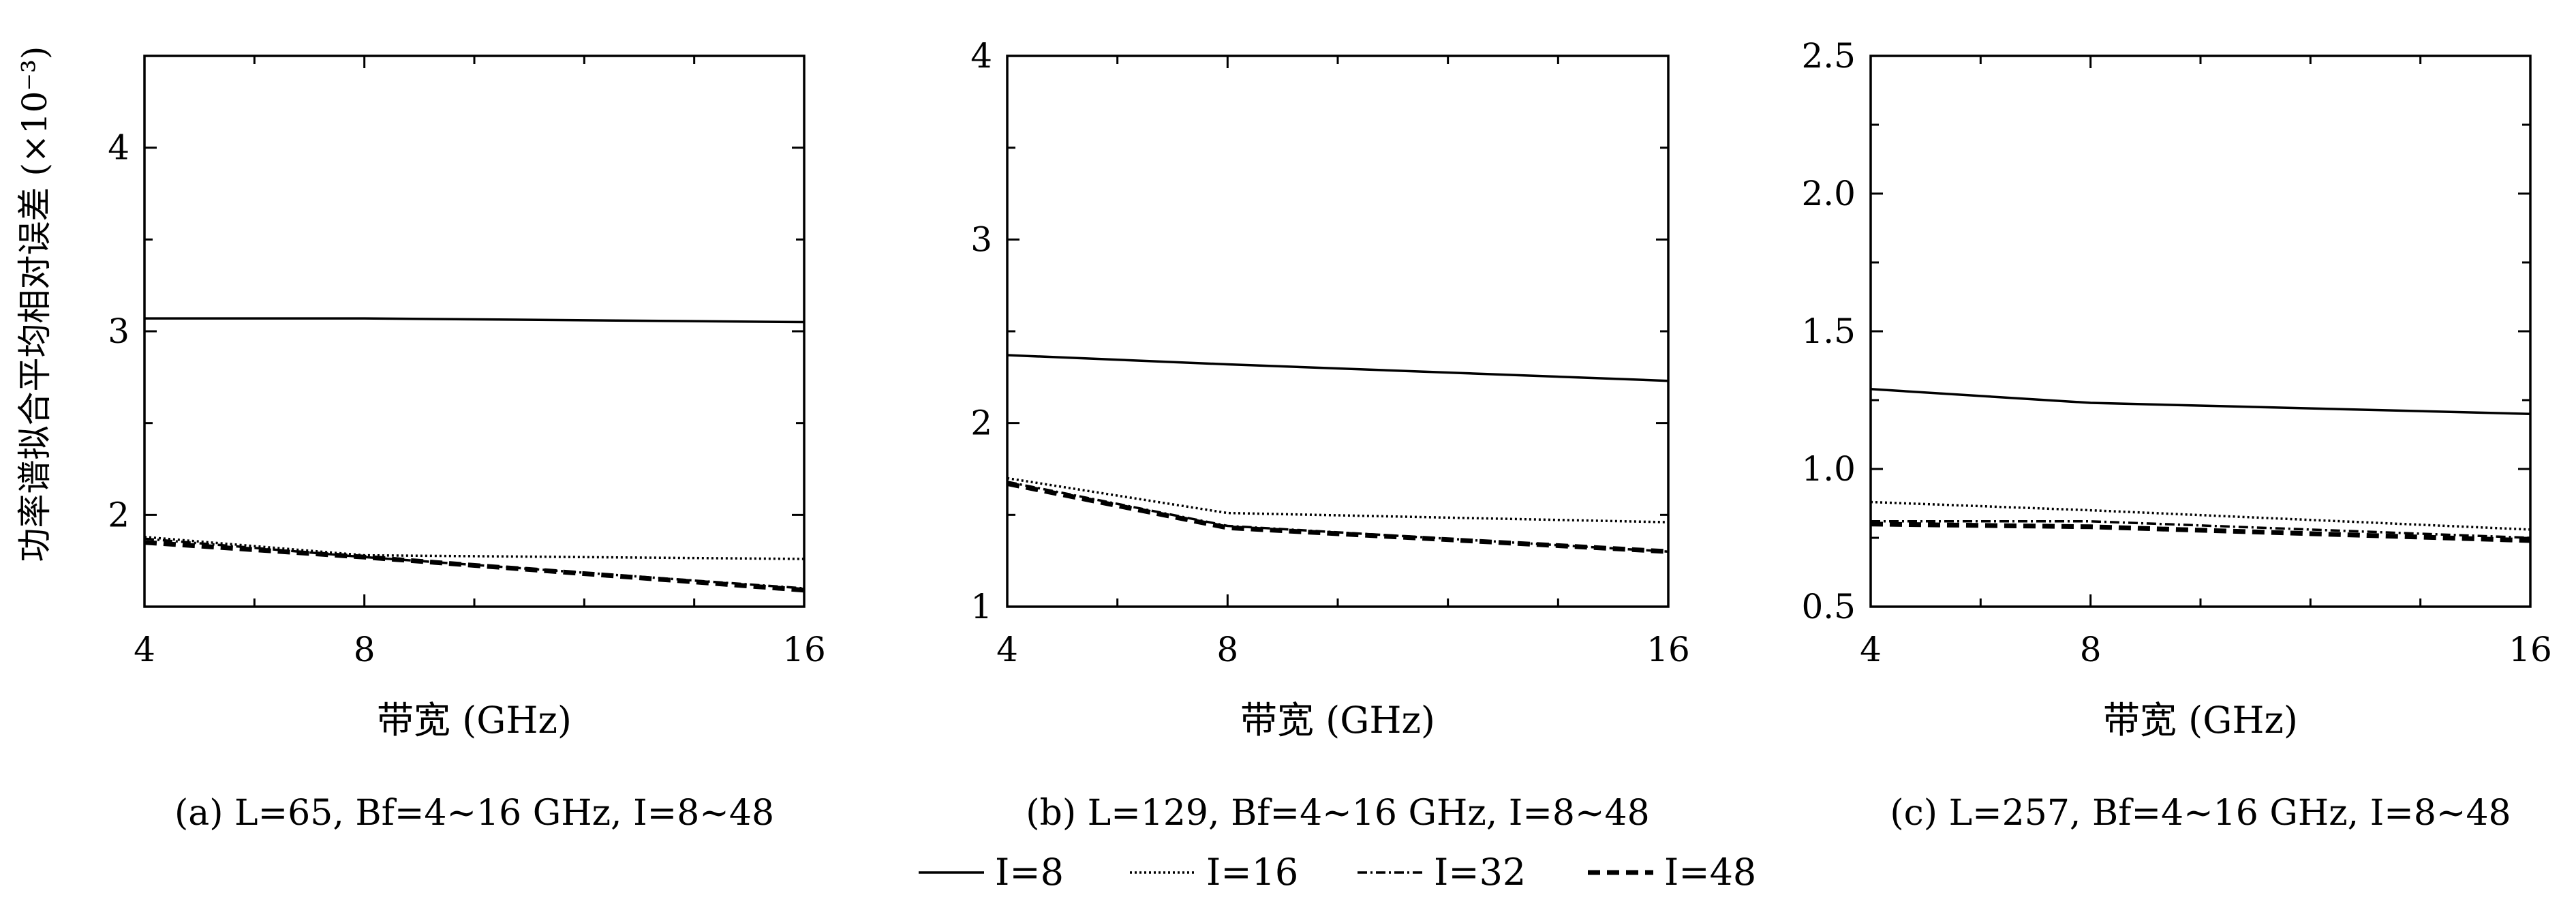 This screenshot has width=2576, height=910. I want to click on y-tick-label: 0.5, so click(1828, 606).